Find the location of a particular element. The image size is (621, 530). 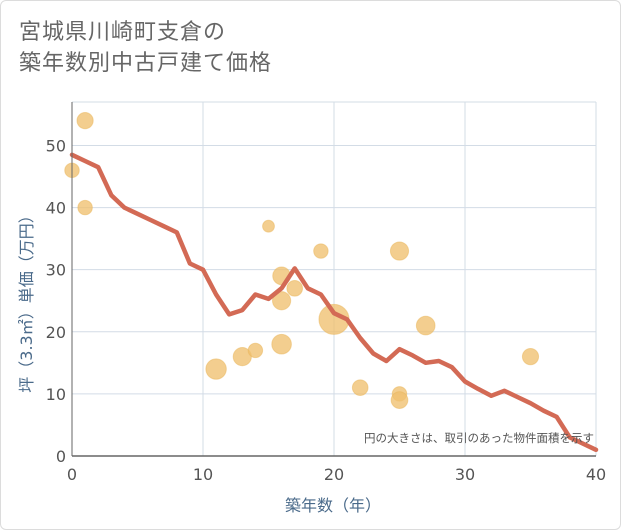

chart-title: 宮城県川崎町支倉の 築年数別中古戸建て価格 is located at coordinates (145, 48).